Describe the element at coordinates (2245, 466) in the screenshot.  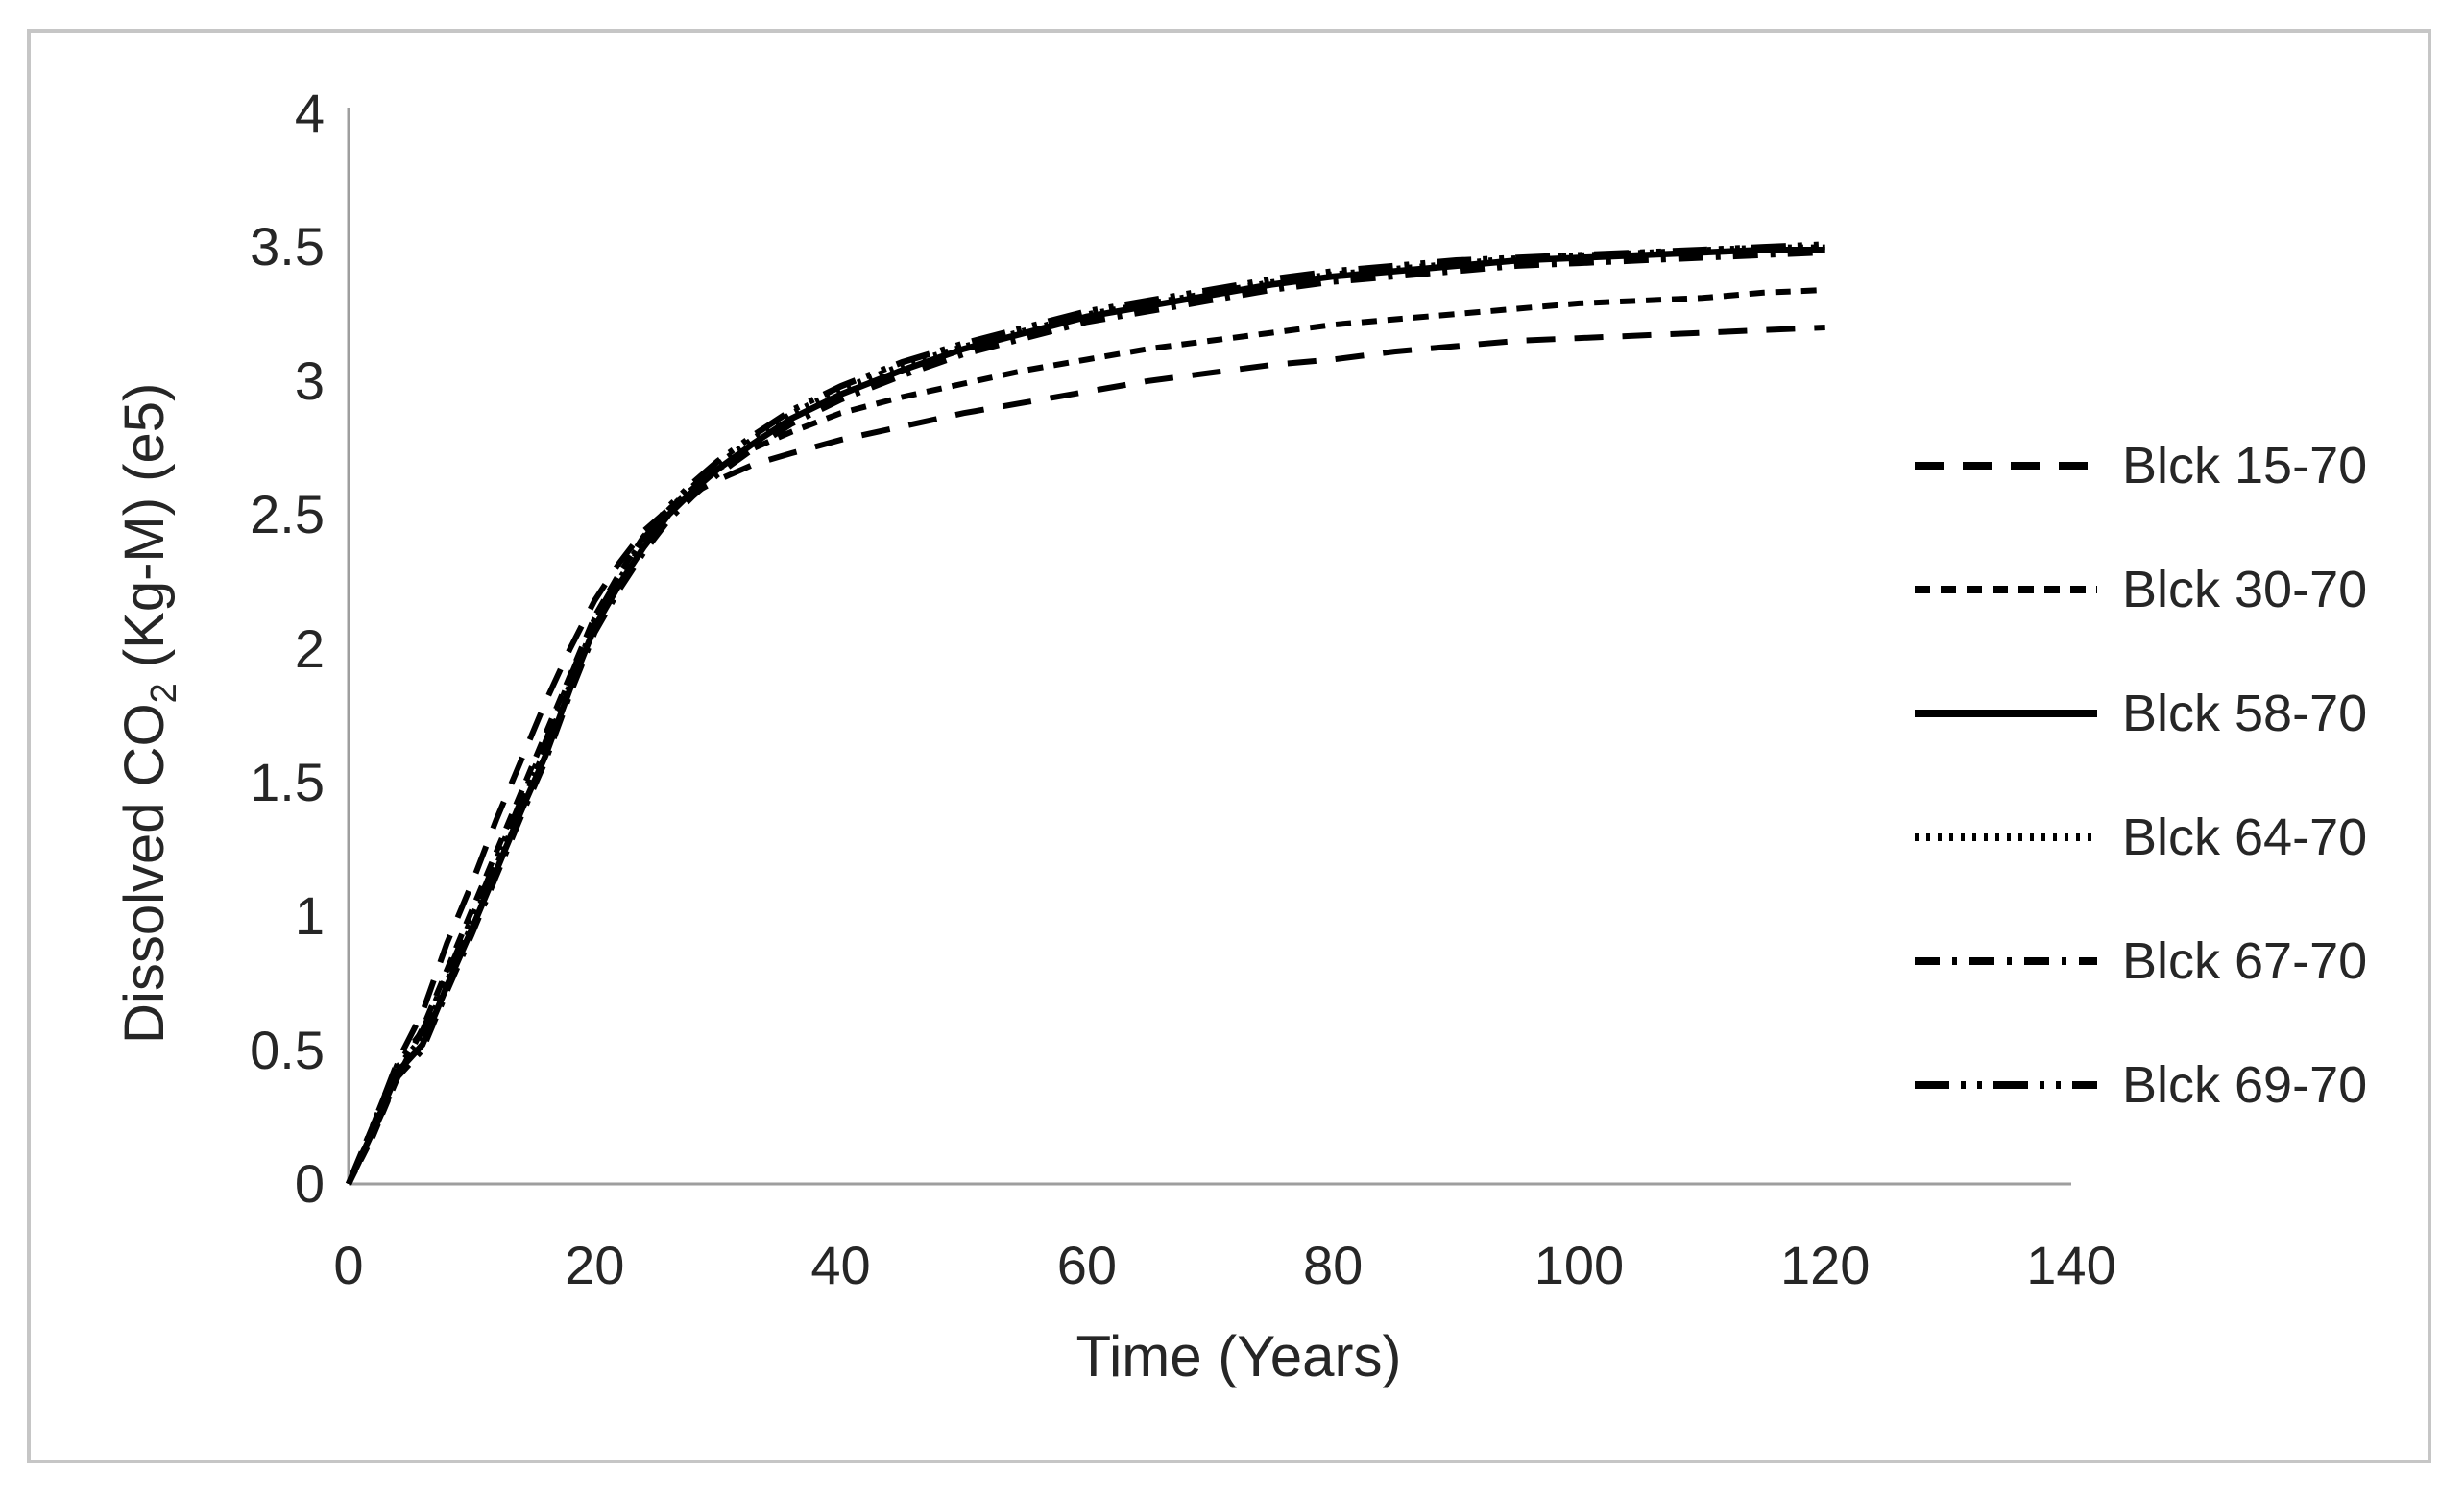
I see `legend-label: Blck 15-70` at that location.